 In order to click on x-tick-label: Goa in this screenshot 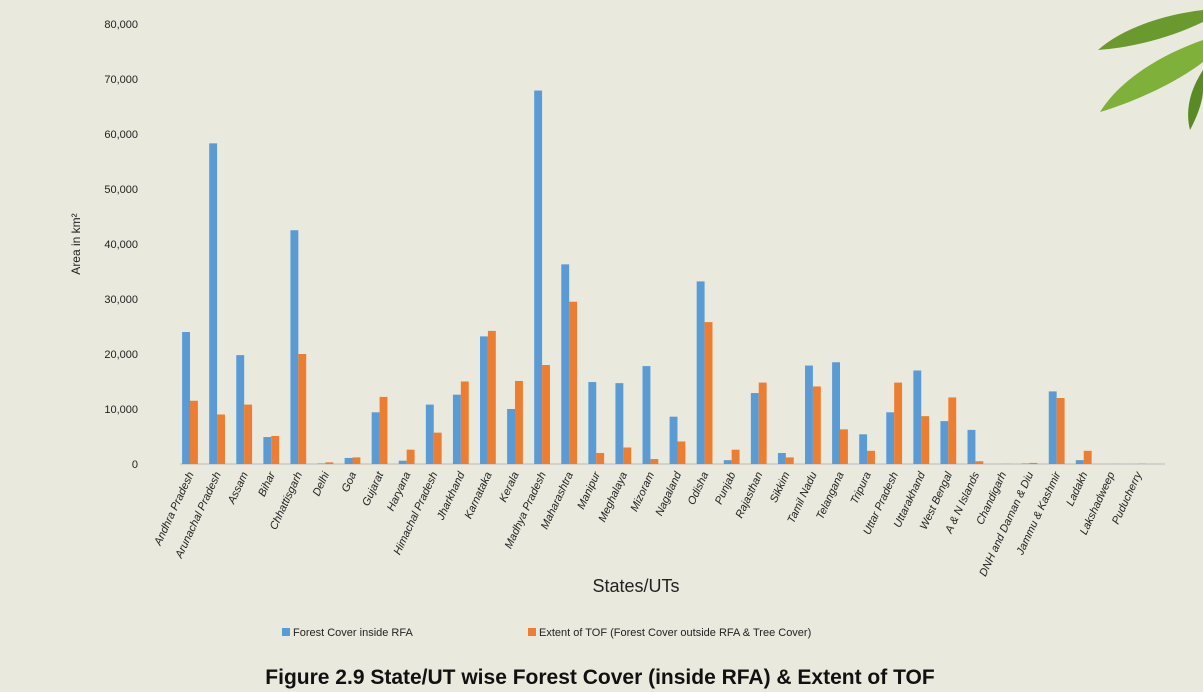, I will do `click(350, 482)`.